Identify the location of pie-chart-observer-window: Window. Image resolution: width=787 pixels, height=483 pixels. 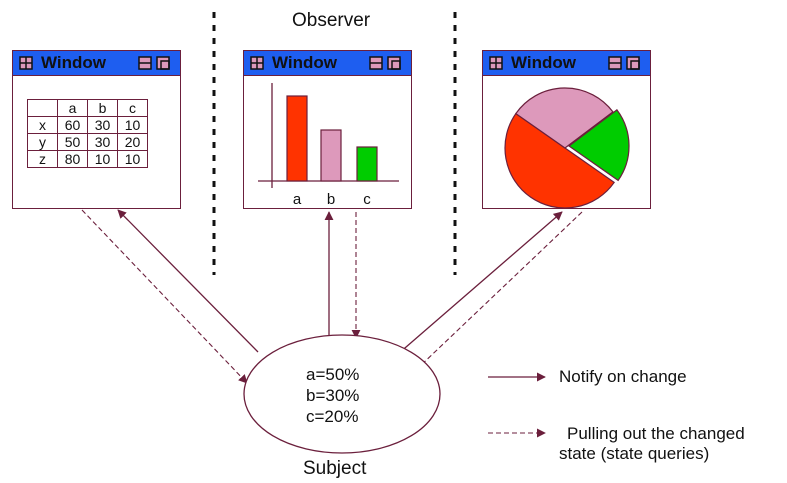
(566, 129).